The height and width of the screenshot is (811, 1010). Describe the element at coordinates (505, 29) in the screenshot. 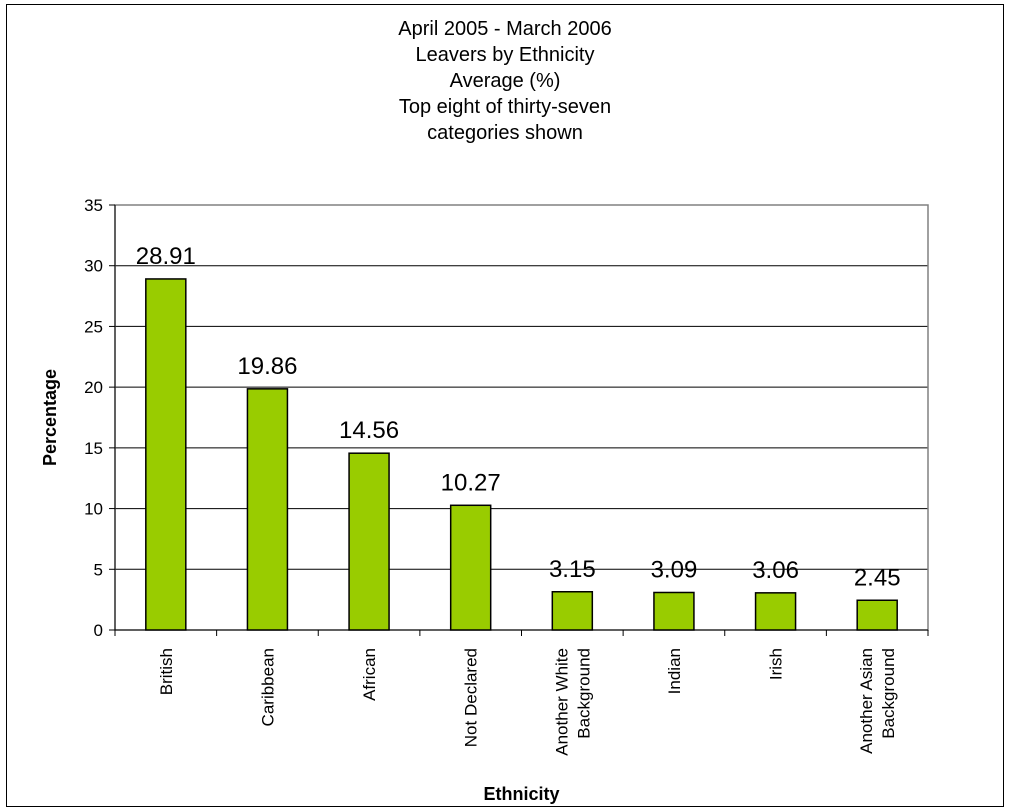

I see `title-line-1: April 2005 - March 2006` at that location.